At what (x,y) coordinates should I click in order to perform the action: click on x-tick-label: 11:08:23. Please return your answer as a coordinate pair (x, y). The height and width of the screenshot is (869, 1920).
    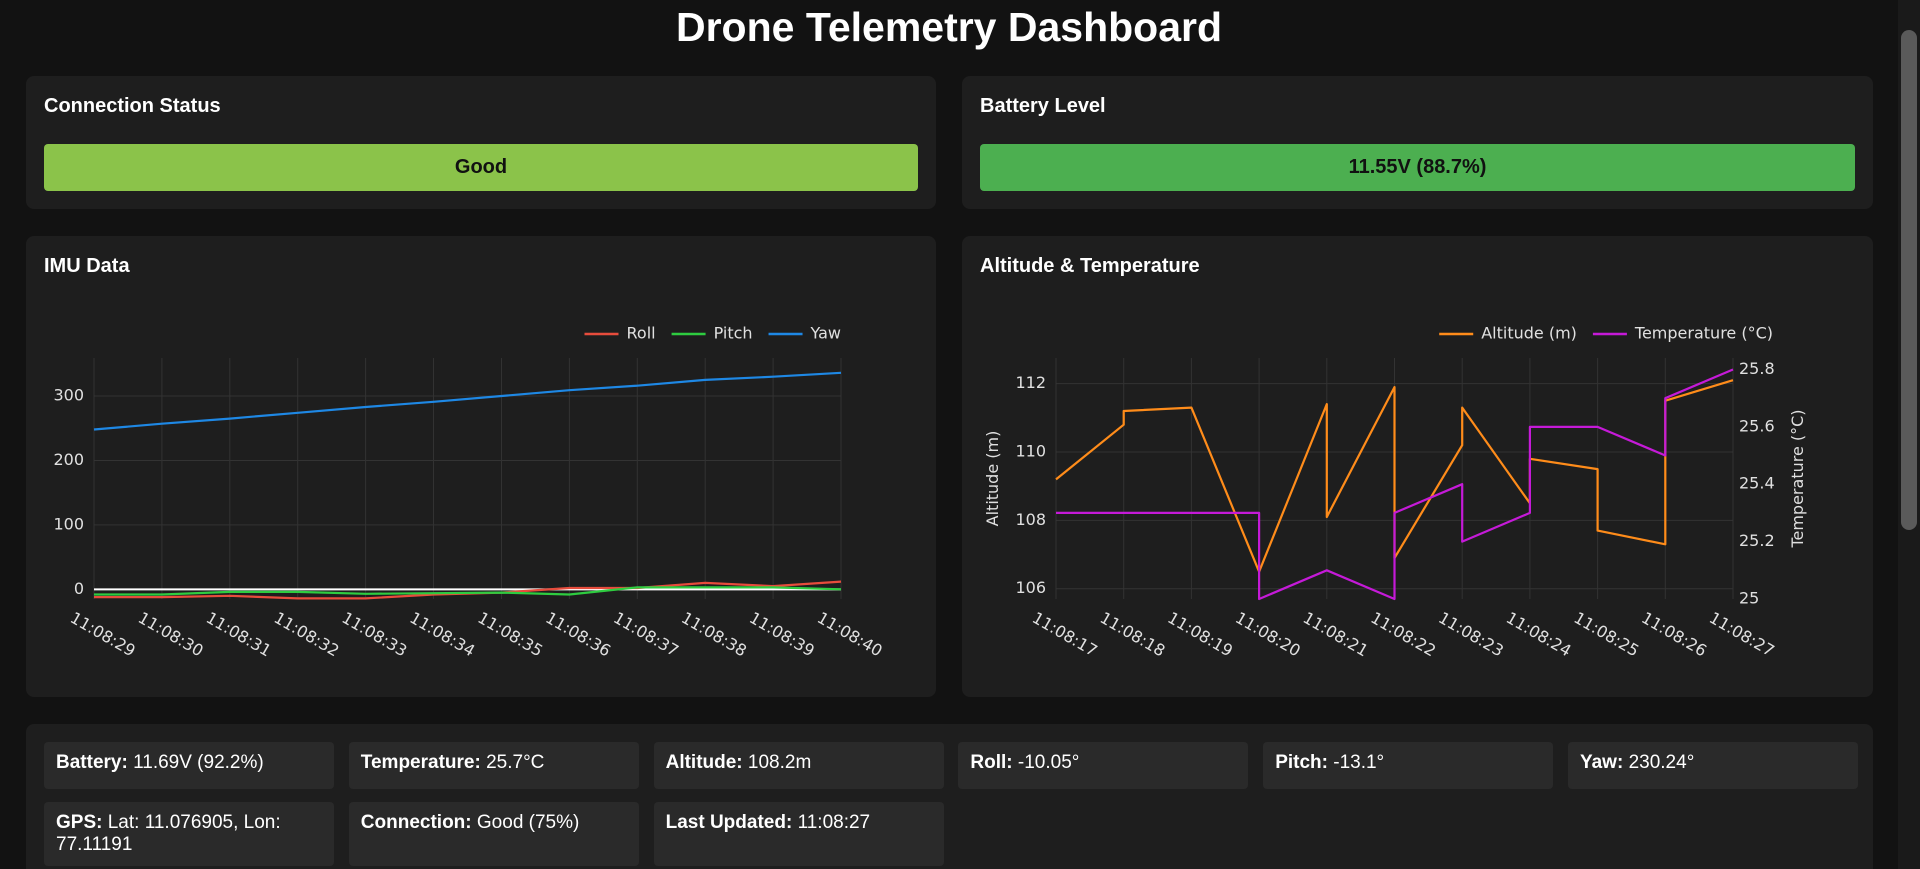
    Looking at the image, I should click on (1471, 634).